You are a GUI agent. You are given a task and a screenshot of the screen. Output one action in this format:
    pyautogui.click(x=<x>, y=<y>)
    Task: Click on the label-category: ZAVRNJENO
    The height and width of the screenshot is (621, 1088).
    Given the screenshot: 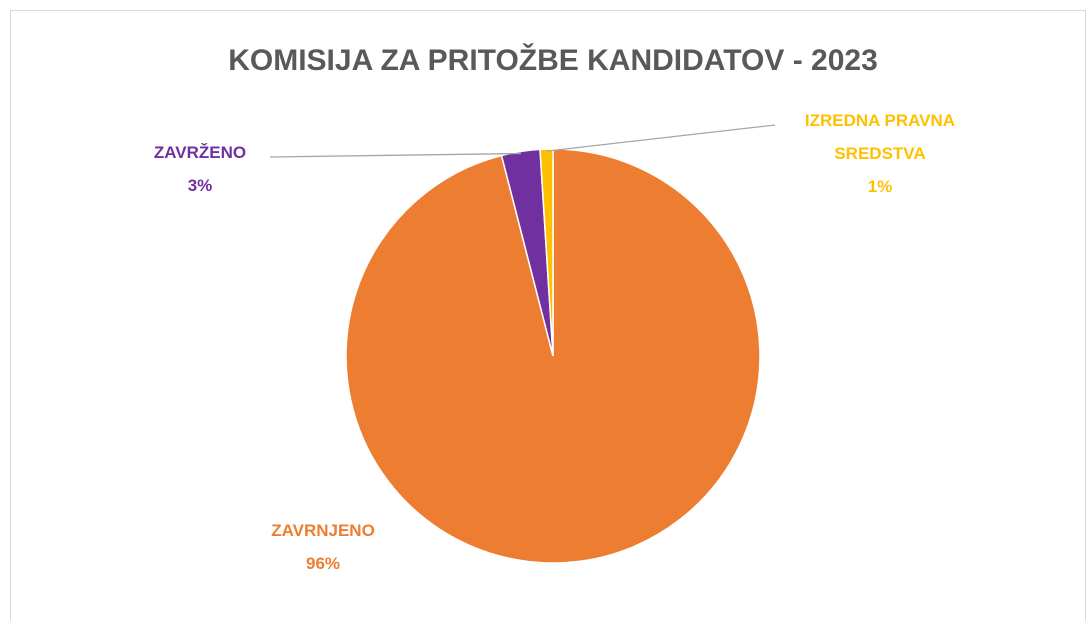 What is the action you would take?
    pyautogui.click(x=323, y=530)
    